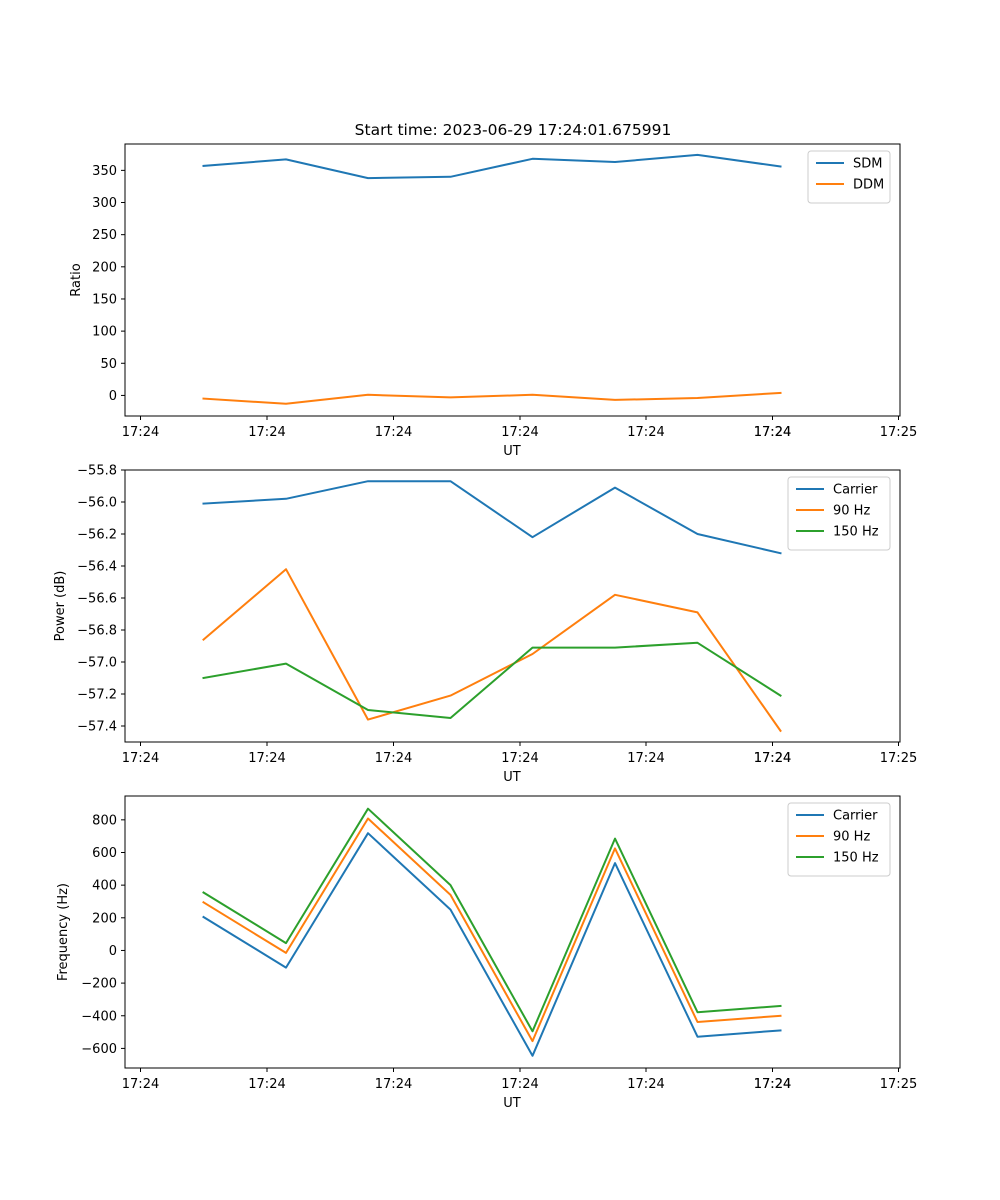 The image size is (1000, 1200). Describe the element at coordinates (492, 517) in the screenshot. I see `power-series-carrier-line` at that location.